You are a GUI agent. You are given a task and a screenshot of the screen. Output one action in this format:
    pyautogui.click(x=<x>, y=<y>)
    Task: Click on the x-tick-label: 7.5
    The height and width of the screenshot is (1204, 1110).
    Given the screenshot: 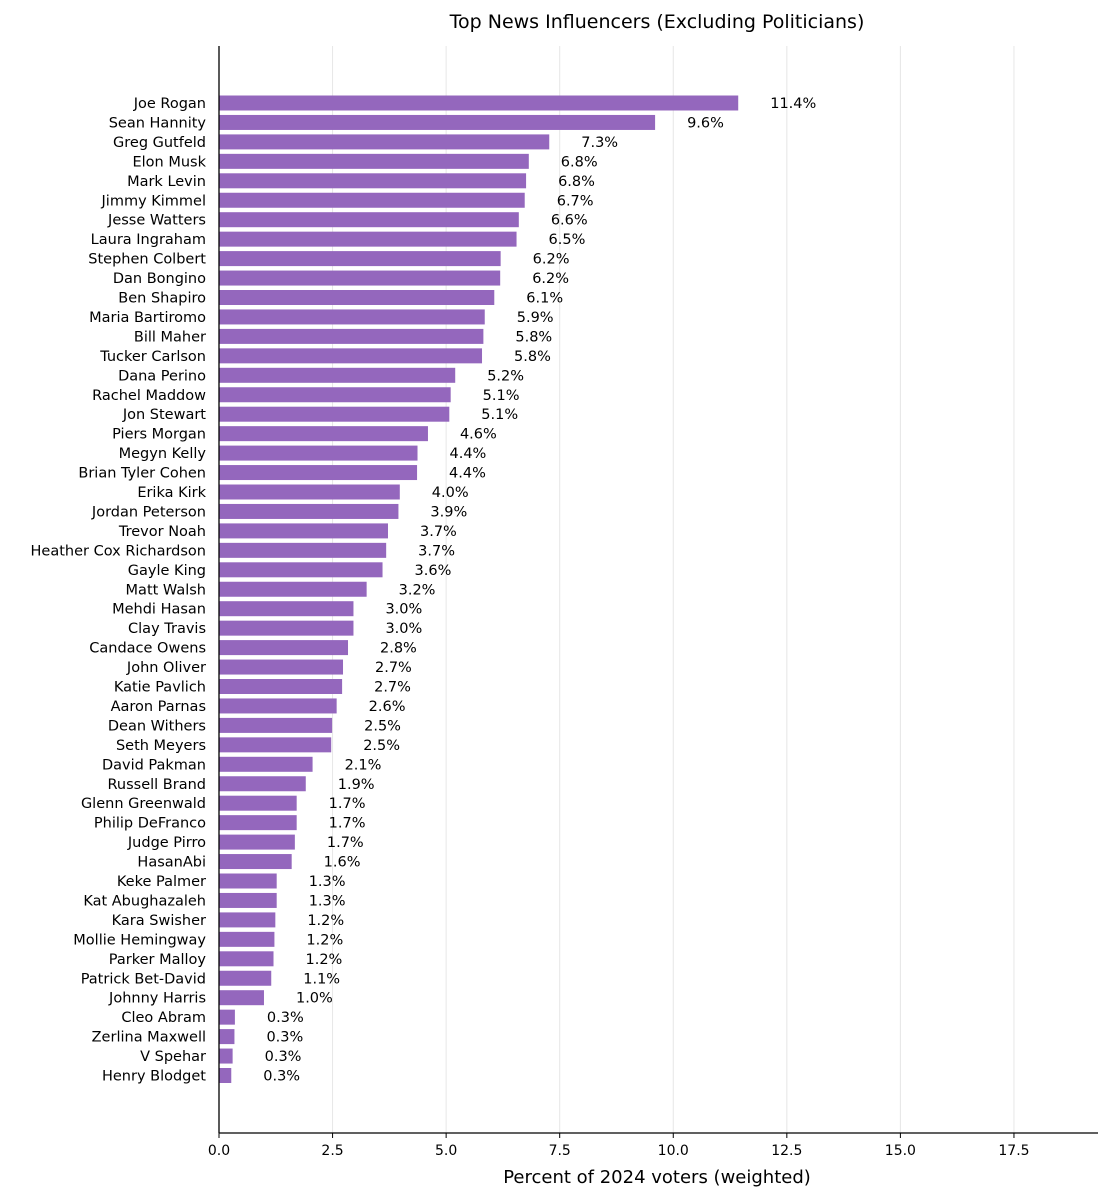 What is the action you would take?
    pyautogui.click(x=560, y=1151)
    